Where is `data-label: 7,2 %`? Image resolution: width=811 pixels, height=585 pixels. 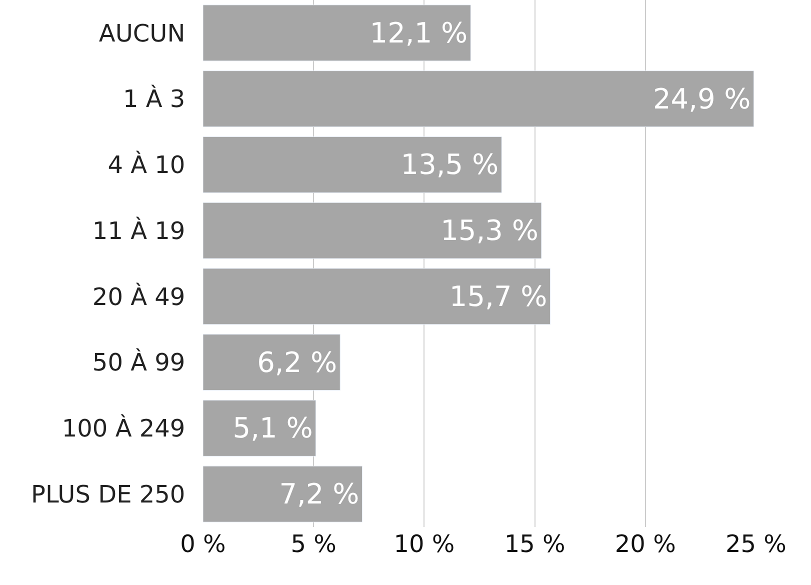 data-label: 7,2 % is located at coordinates (319, 494).